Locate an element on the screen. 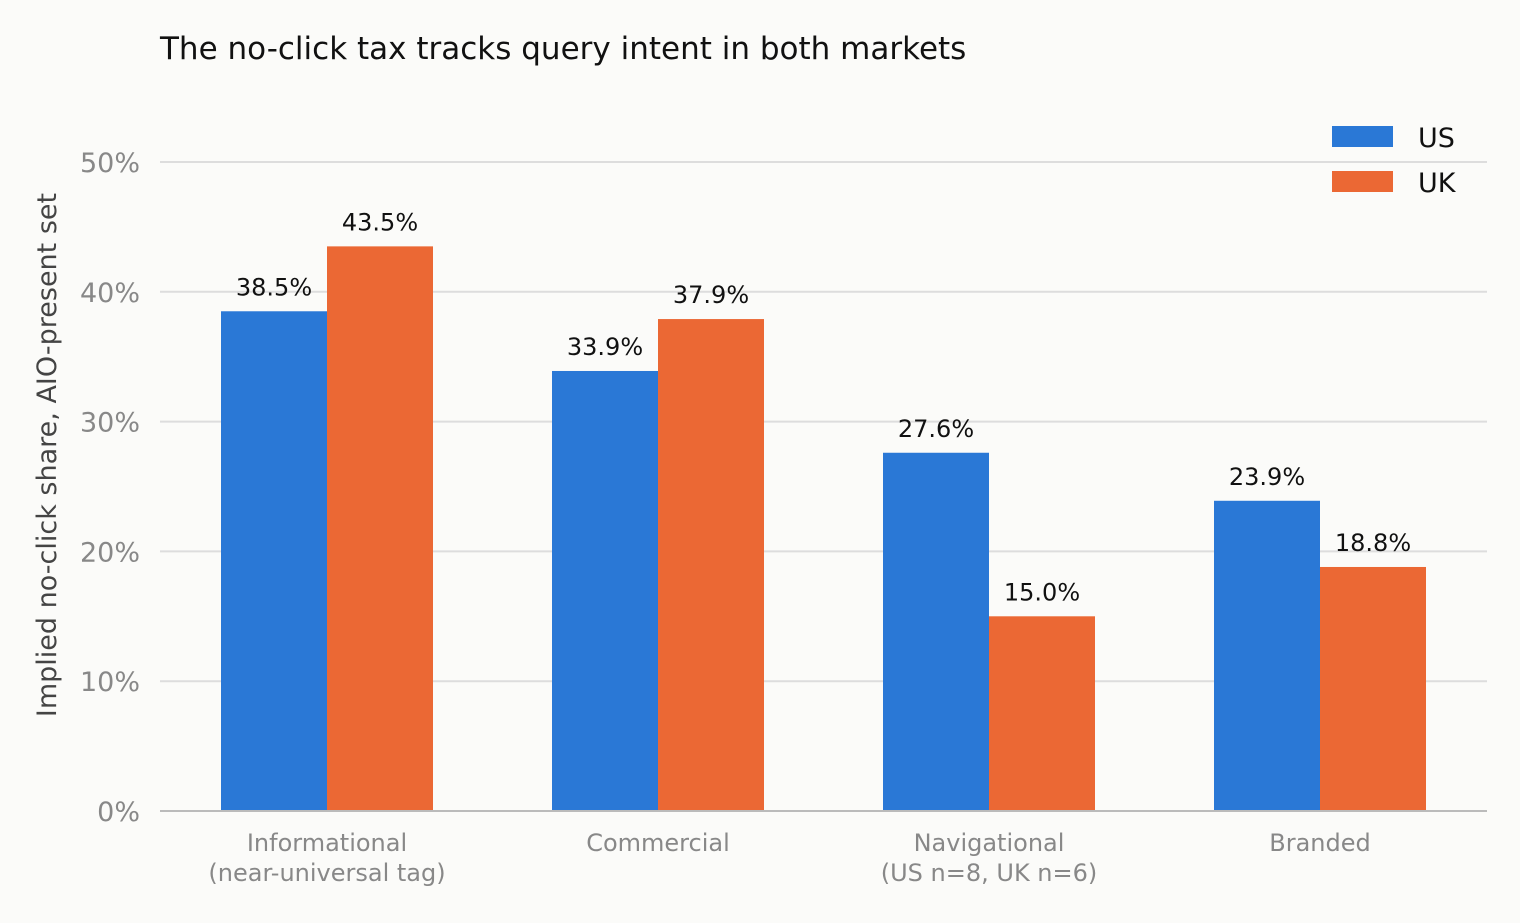 The width and height of the screenshot is (1520, 923). y-tick-label: 50% is located at coordinates (110, 163).